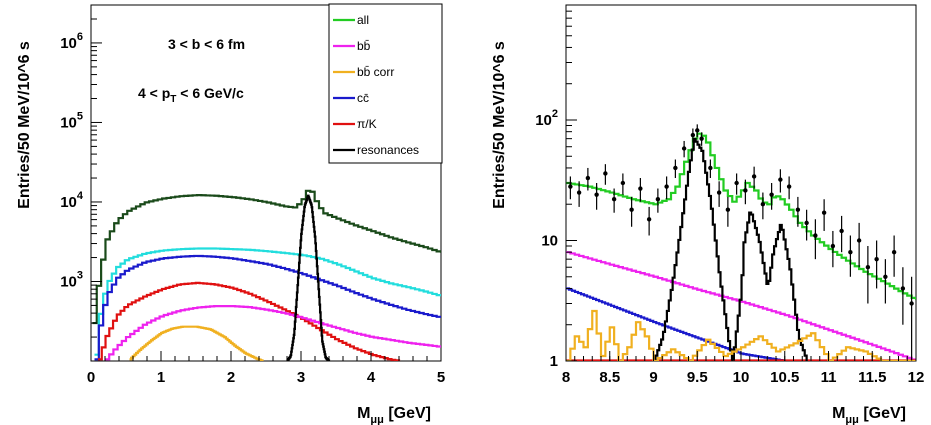 This screenshot has width=931, height=425. Describe the element at coordinates (71, 279) in the screenshot. I see `y-tick-label: 10³` at that location.